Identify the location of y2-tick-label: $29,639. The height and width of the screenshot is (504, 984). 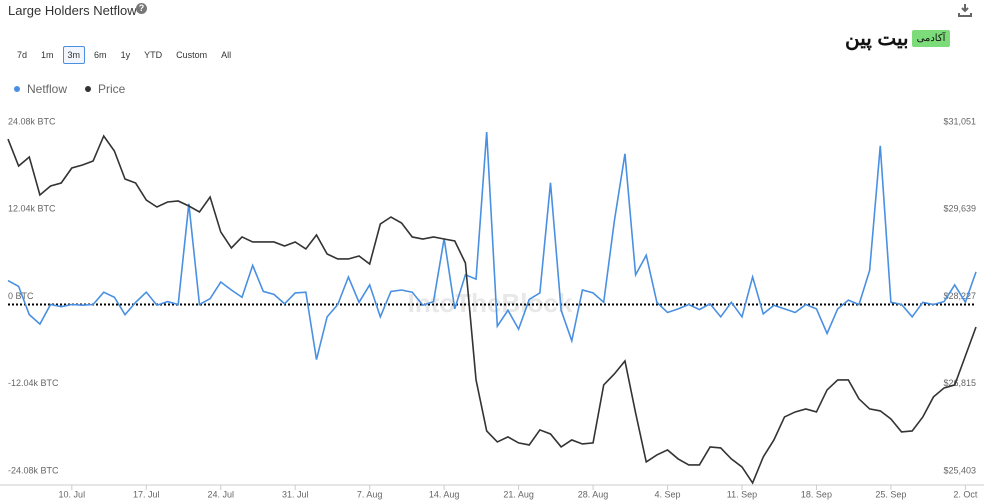
(959, 209).